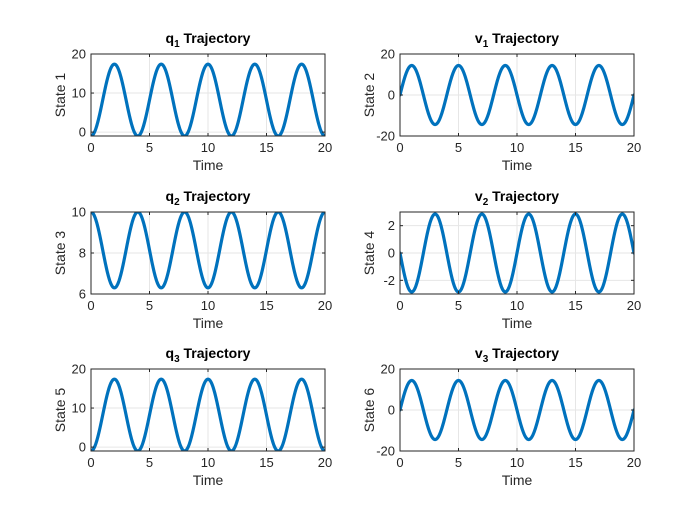  I want to click on y-axis-label: State 5, so click(60, 410).